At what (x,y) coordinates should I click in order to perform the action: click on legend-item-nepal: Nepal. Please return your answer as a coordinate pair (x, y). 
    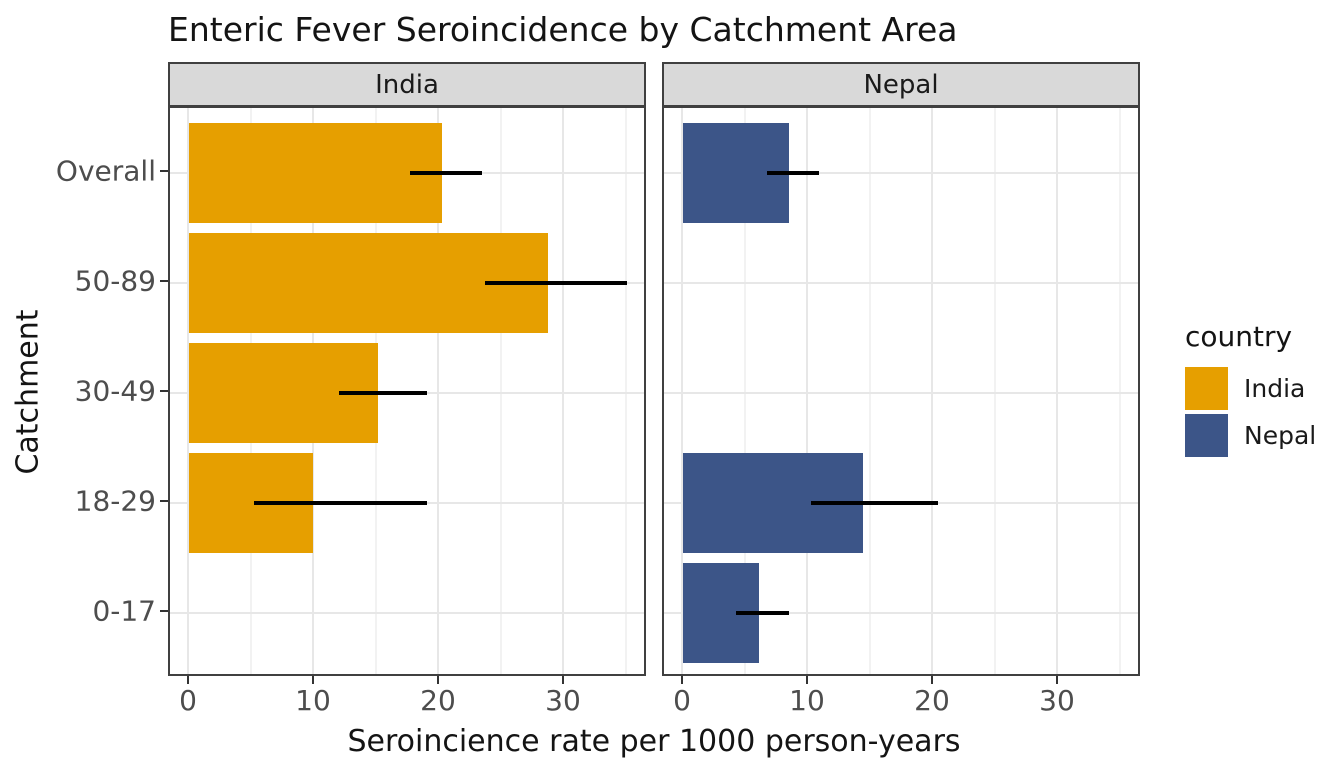
    Looking at the image, I should click on (1250, 435).